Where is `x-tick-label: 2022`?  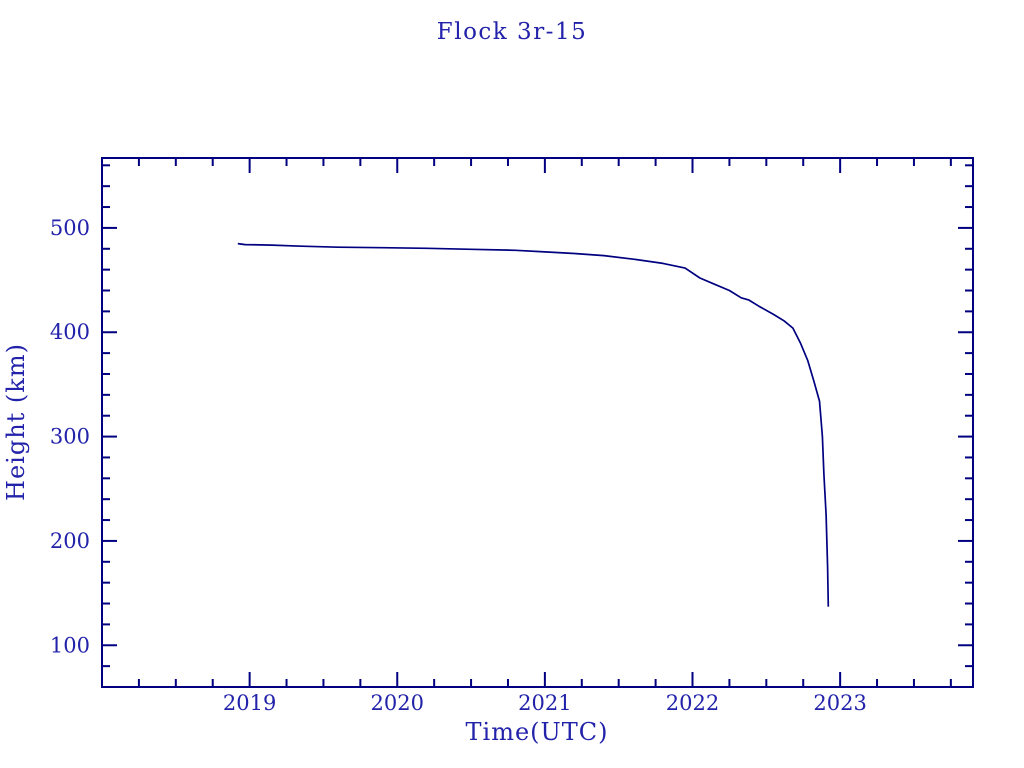 x-tick-label: 2022 is located at coordinates (692, 703).